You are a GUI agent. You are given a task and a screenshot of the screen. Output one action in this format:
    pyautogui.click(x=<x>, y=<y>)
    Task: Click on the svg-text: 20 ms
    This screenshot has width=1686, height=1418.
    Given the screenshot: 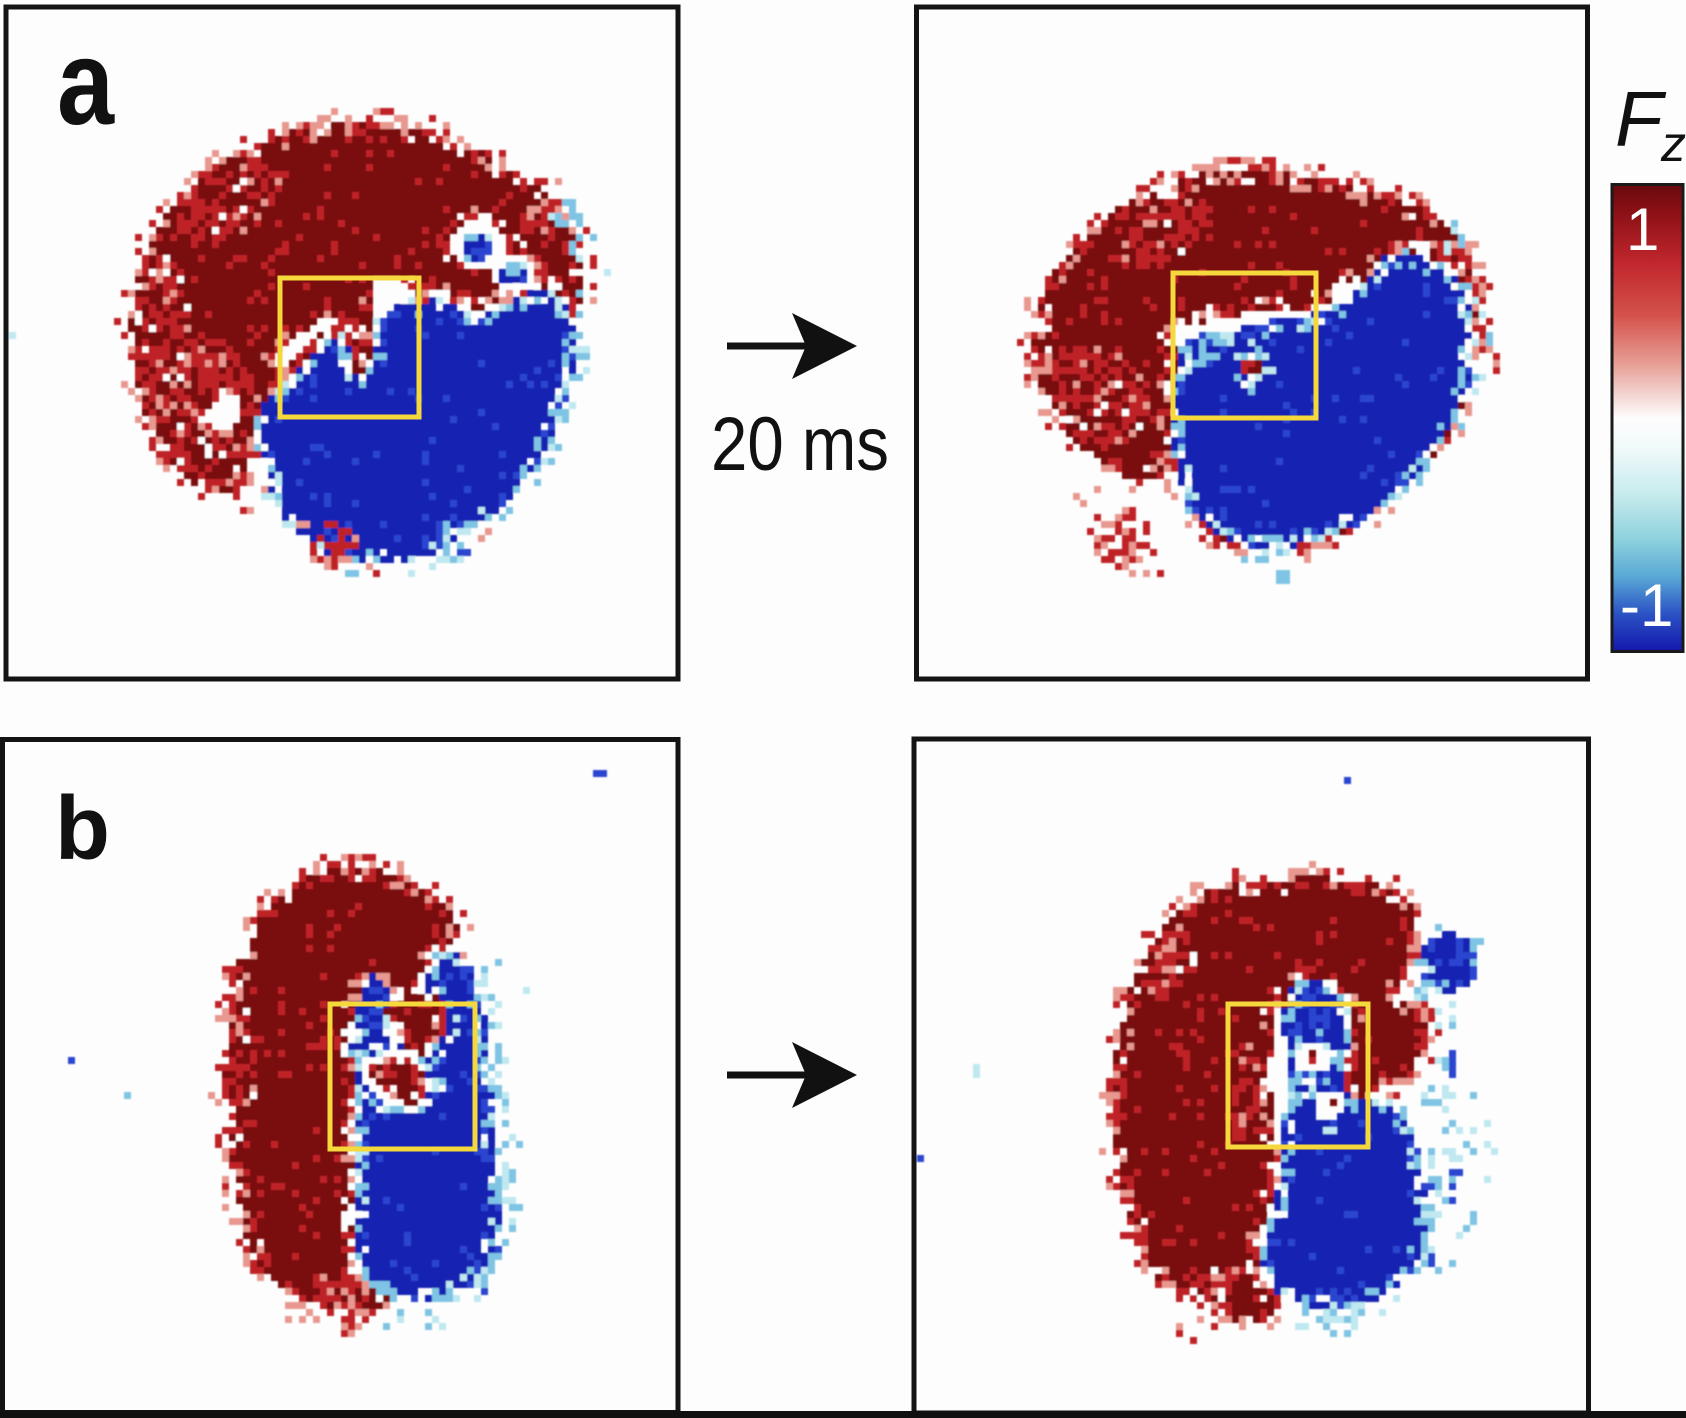 What is the action you would take?
    pyautogui.click(x=800, y=444)
    